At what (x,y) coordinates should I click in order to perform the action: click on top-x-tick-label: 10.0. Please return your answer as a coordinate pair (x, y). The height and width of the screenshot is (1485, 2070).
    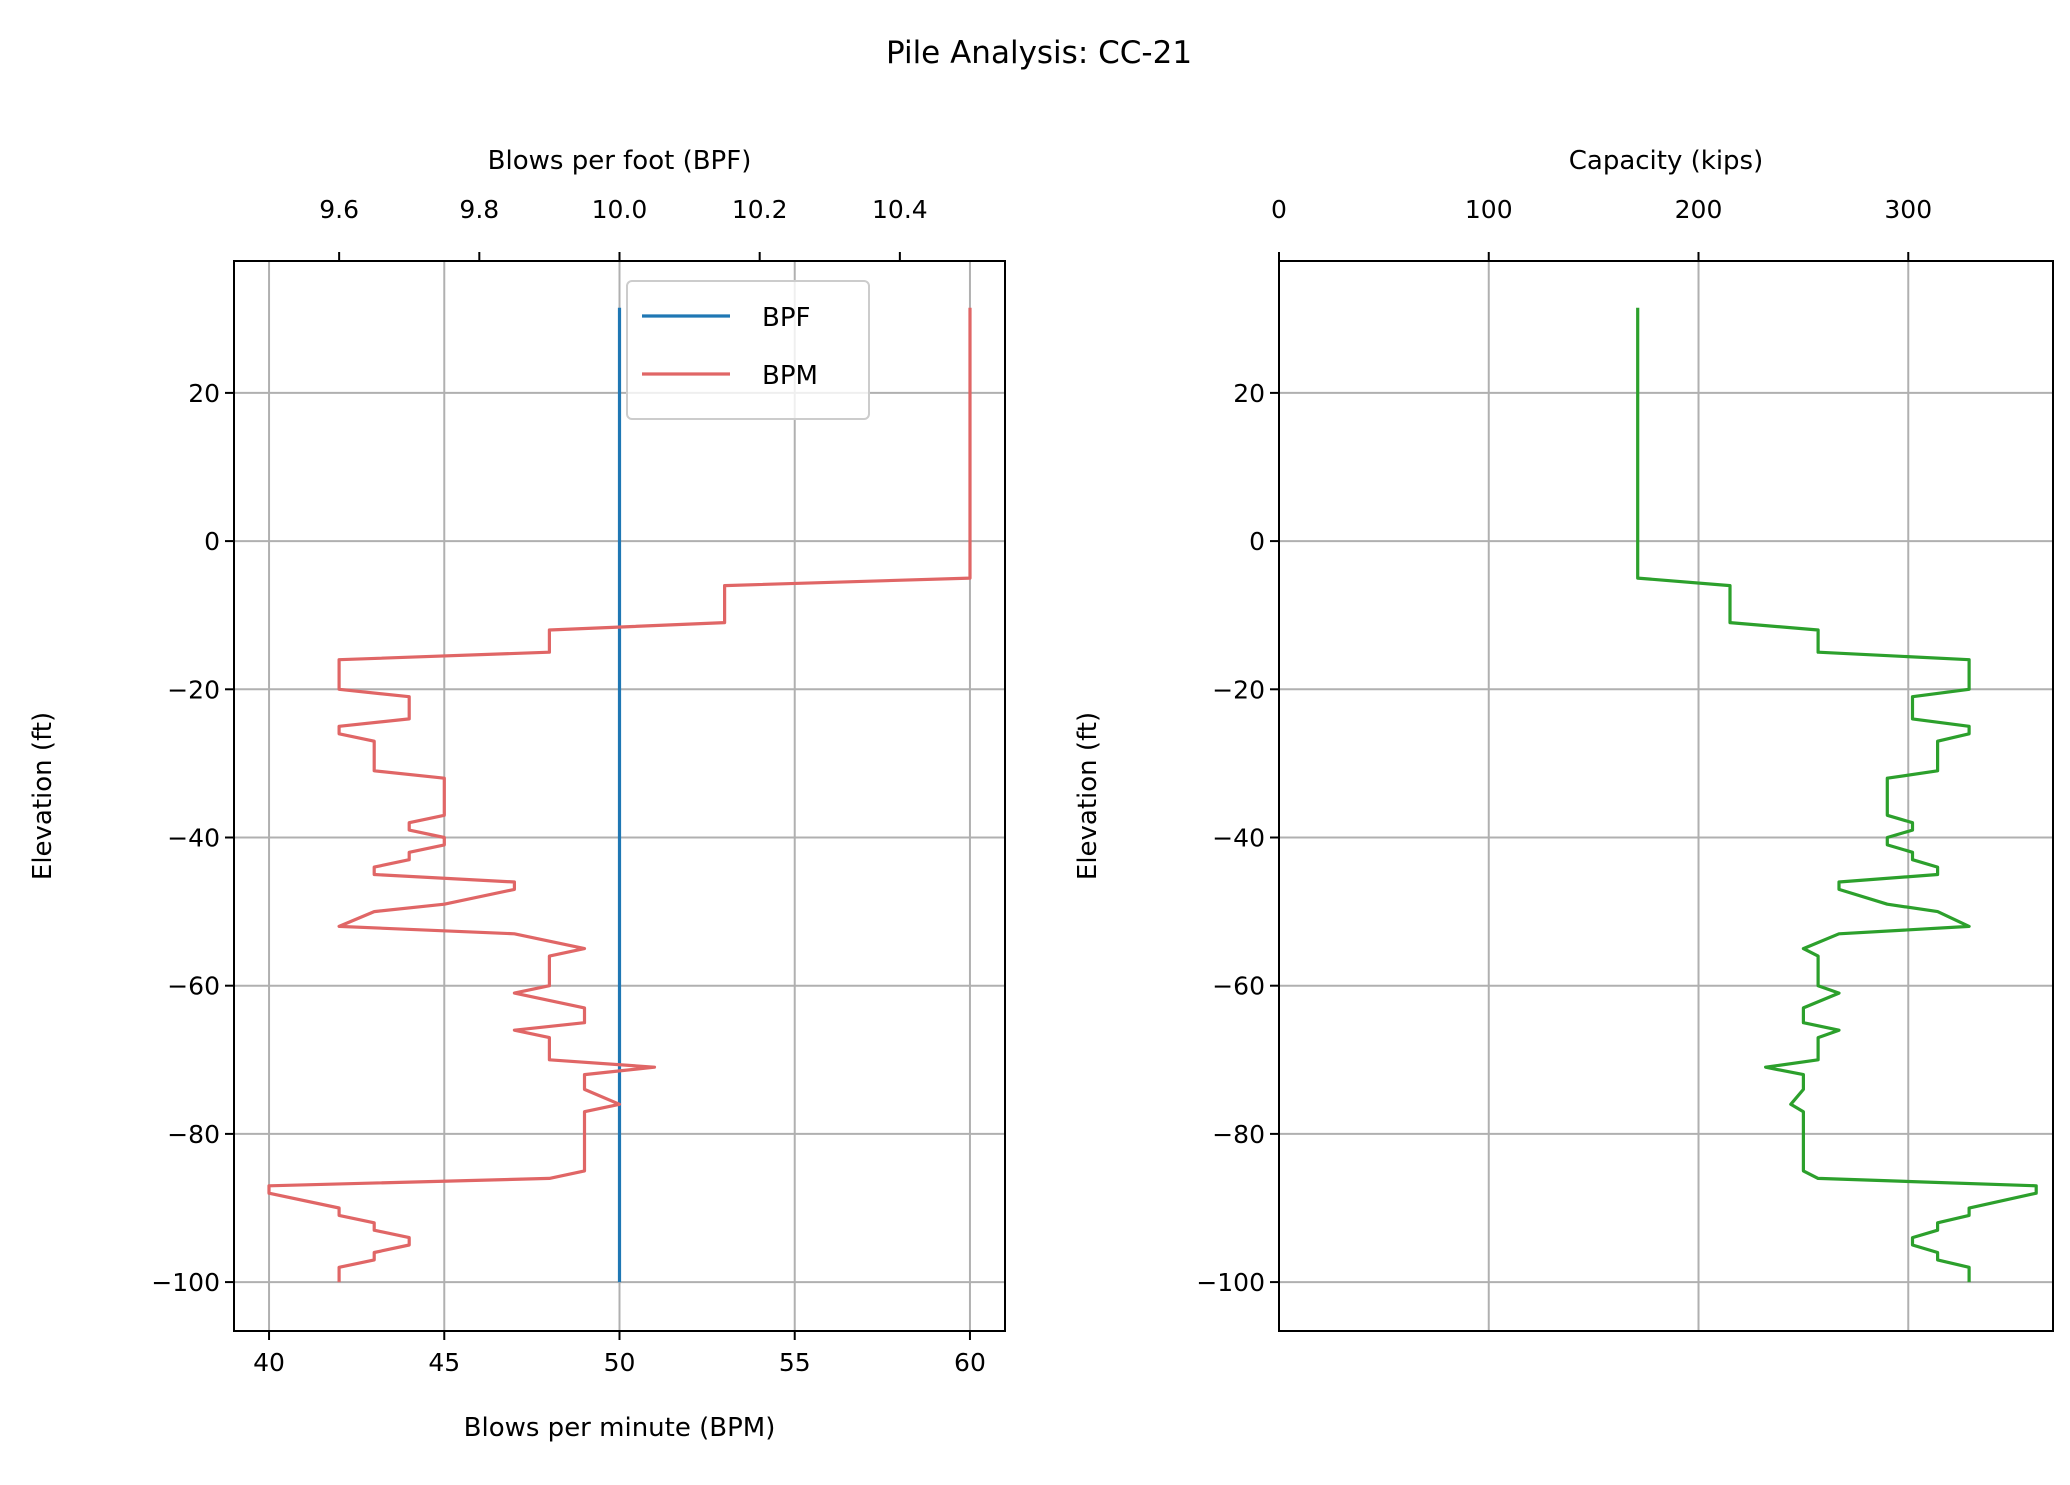
    Looking at the image, I should click on (620, 209).